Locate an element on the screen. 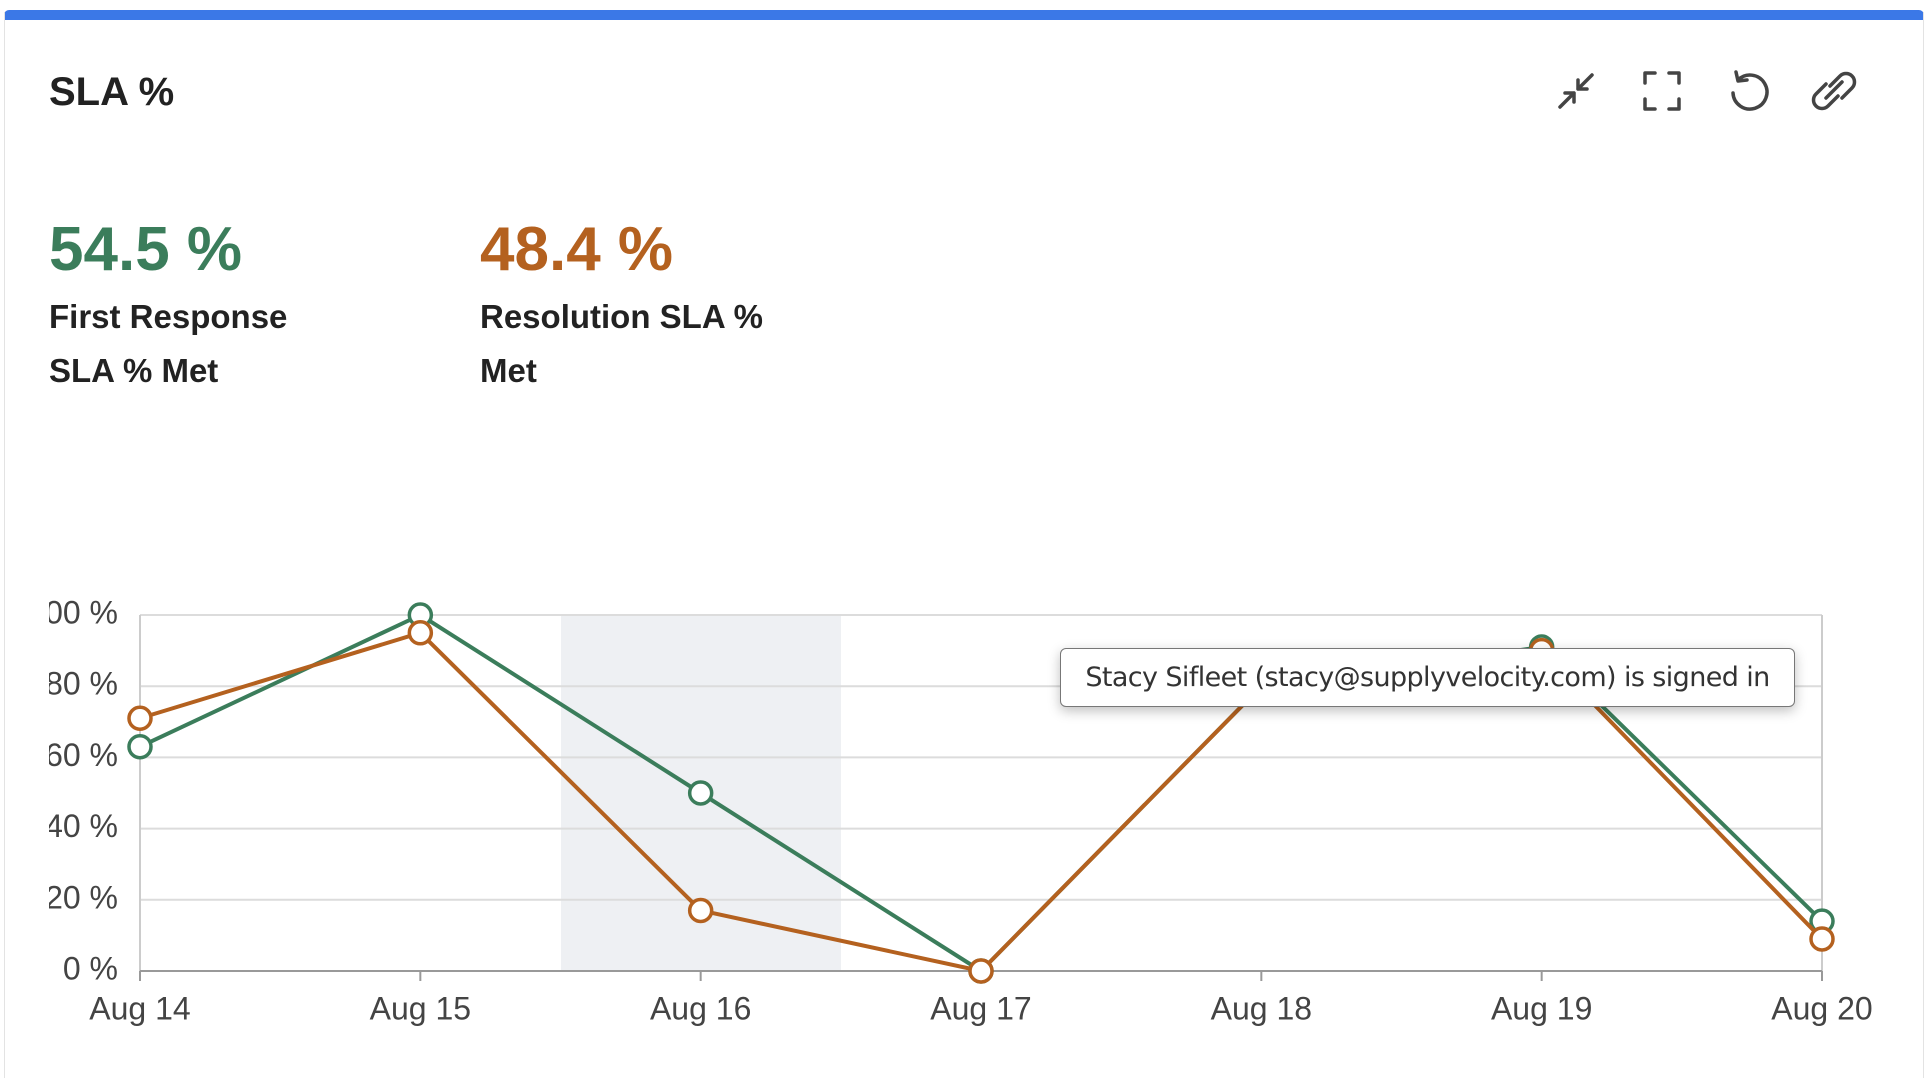  x-tick-label: Aug 20 is located at coordinates (1821, 1008).